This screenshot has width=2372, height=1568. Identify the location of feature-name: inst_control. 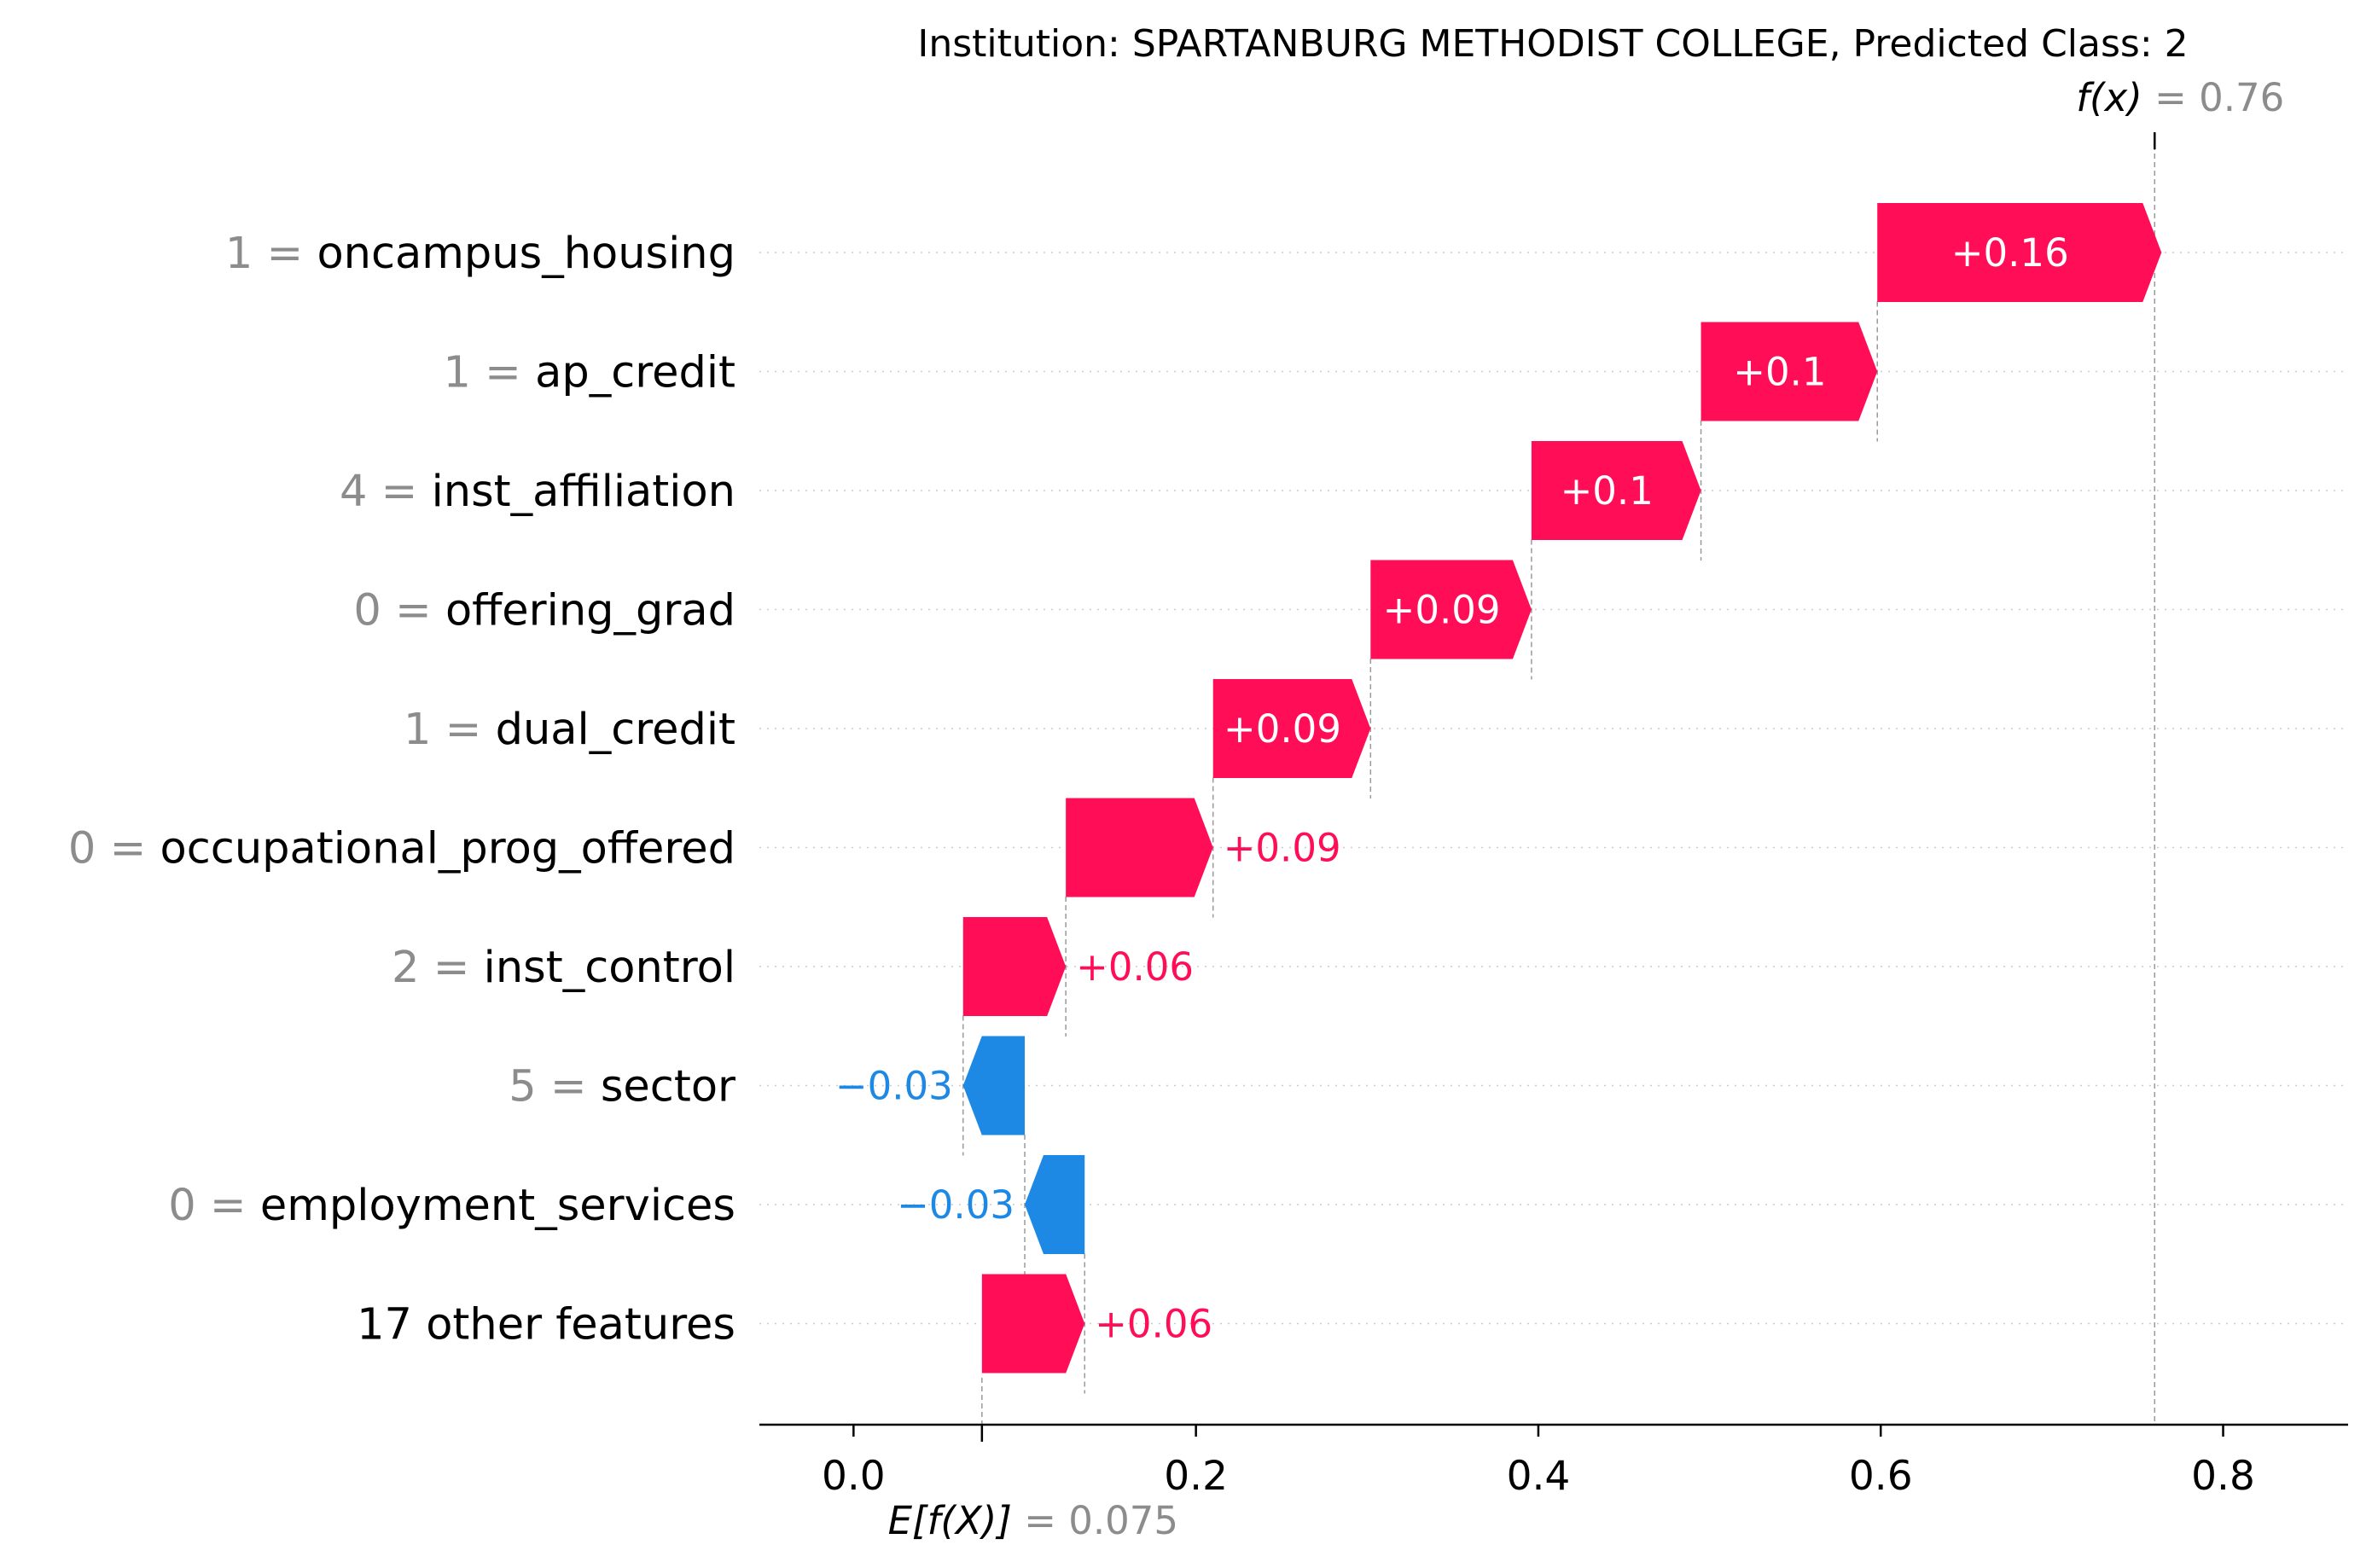
(609, 968).